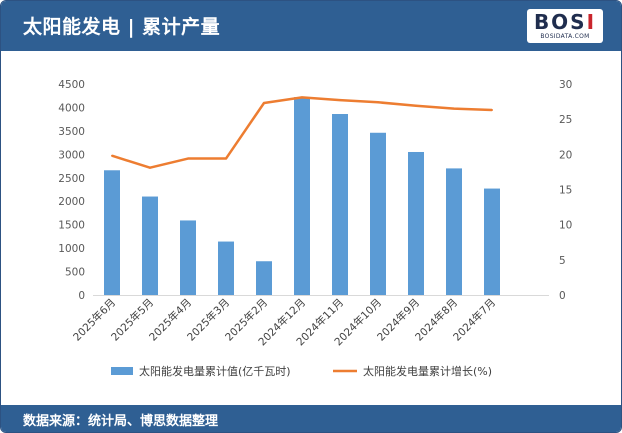  What do you see at coordinates (562, 296) in the screenshot?
I see `y-right-tick-label: 0` at bounding box center [562, 296].